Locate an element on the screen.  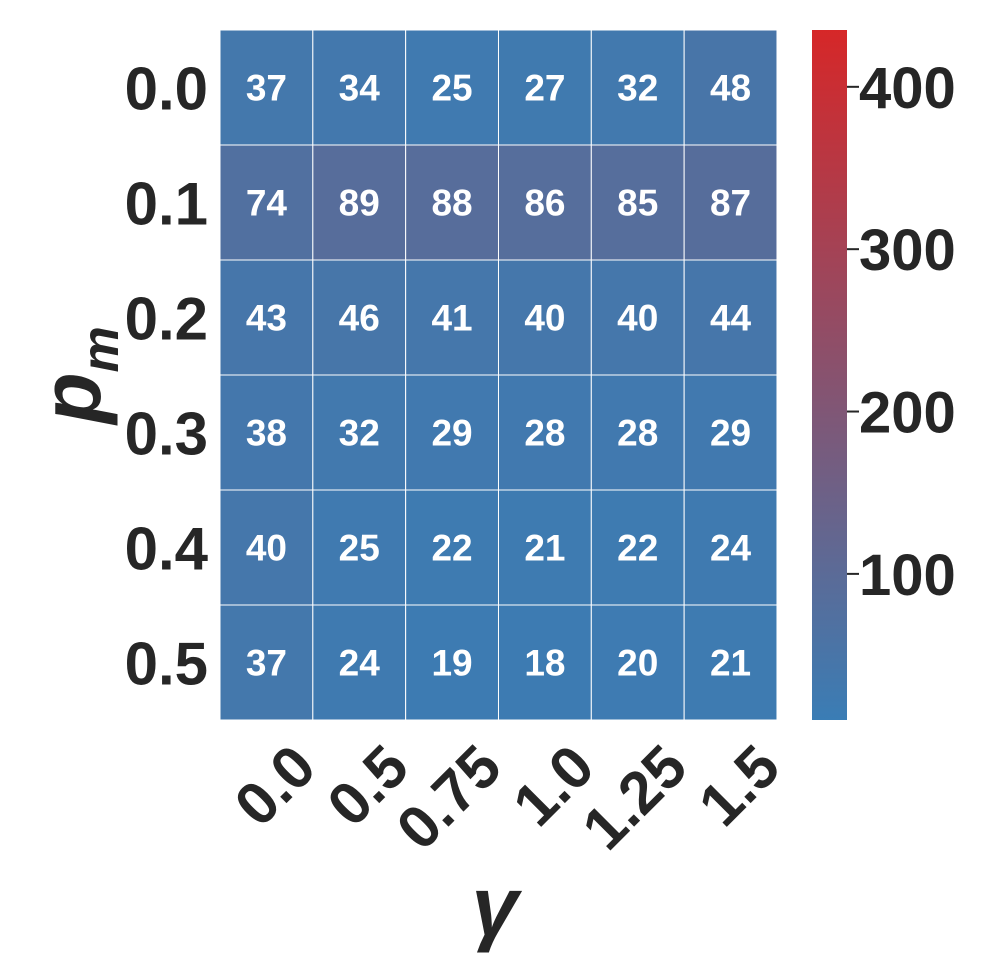
cell-value-r5-c3: 18 is located at coordinates (544, 663).